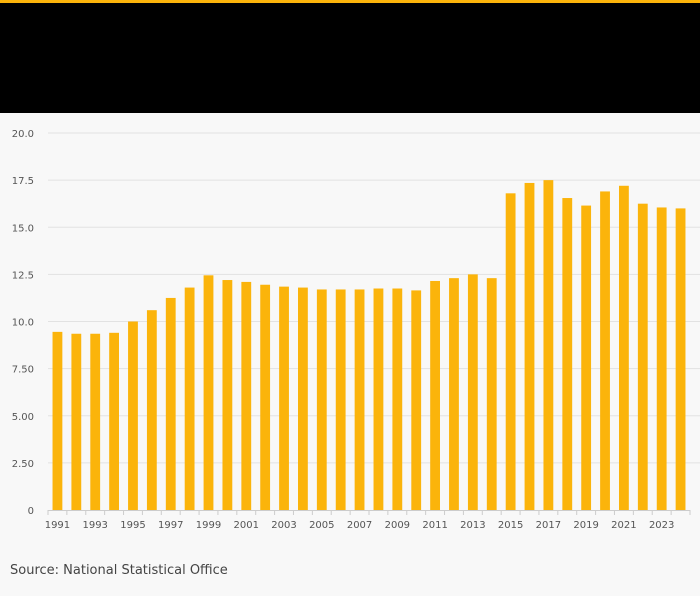 The height and width of the screenshot is (596, 700). What do you see at coordinates (94, 525) in the screenshot?
I see `x-tick-label: 1993` at bounding box center [94, 525].